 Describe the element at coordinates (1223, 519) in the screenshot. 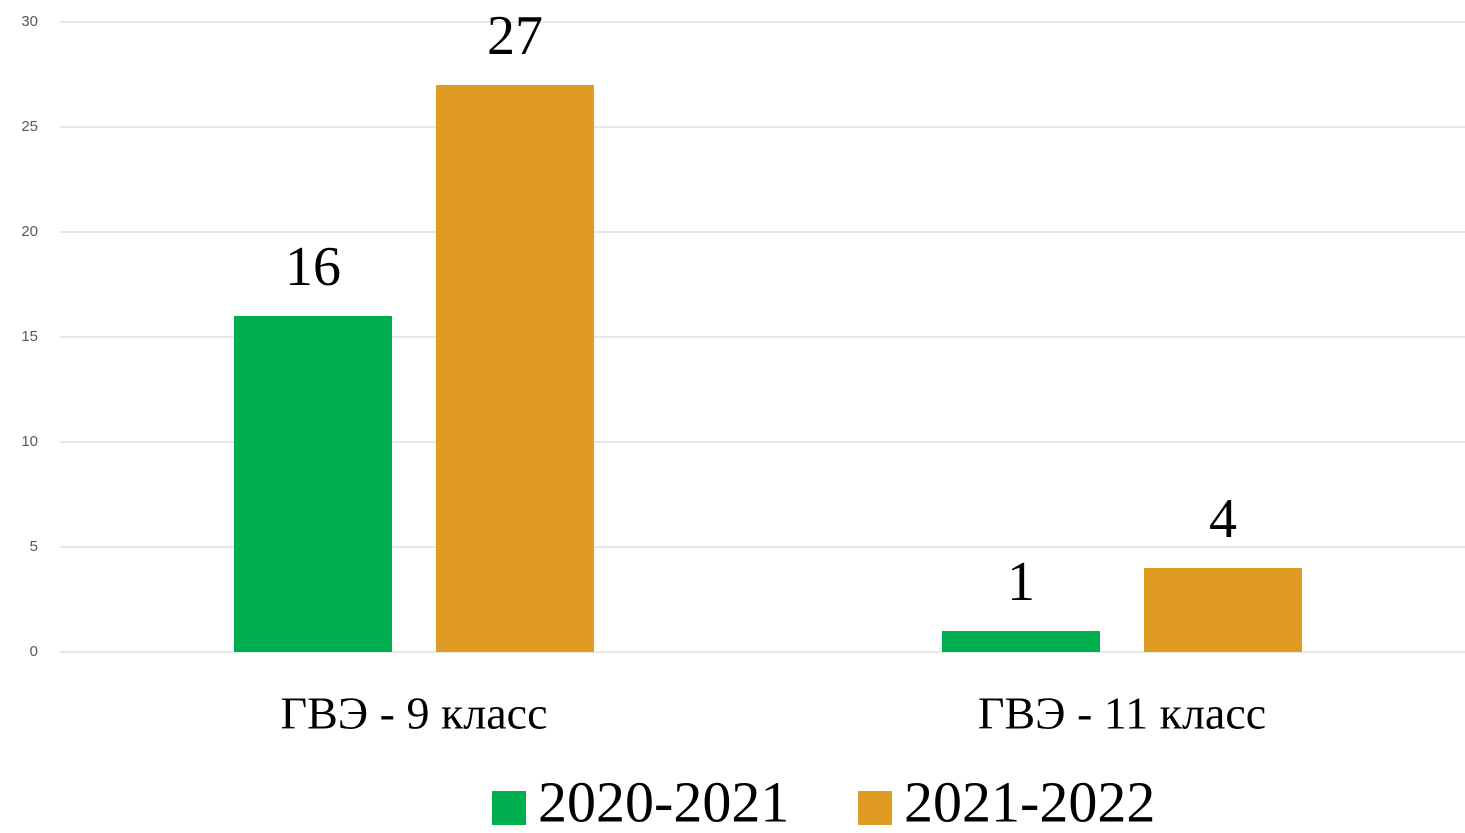

I see `data-label: 4` at that location.